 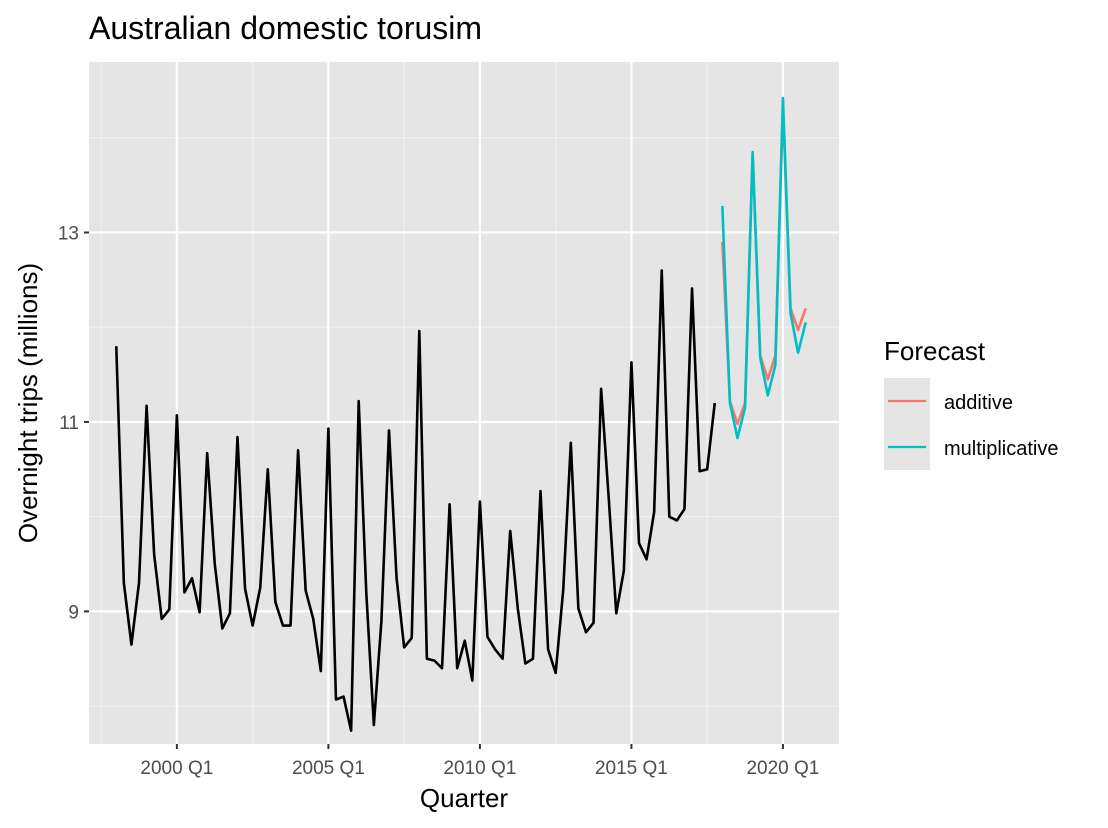 What do you see at coordinates (1001, 449) in the screenshot?
I see `legend-label-multiplicative: multiplicative` at bounding box center [1001, 449].